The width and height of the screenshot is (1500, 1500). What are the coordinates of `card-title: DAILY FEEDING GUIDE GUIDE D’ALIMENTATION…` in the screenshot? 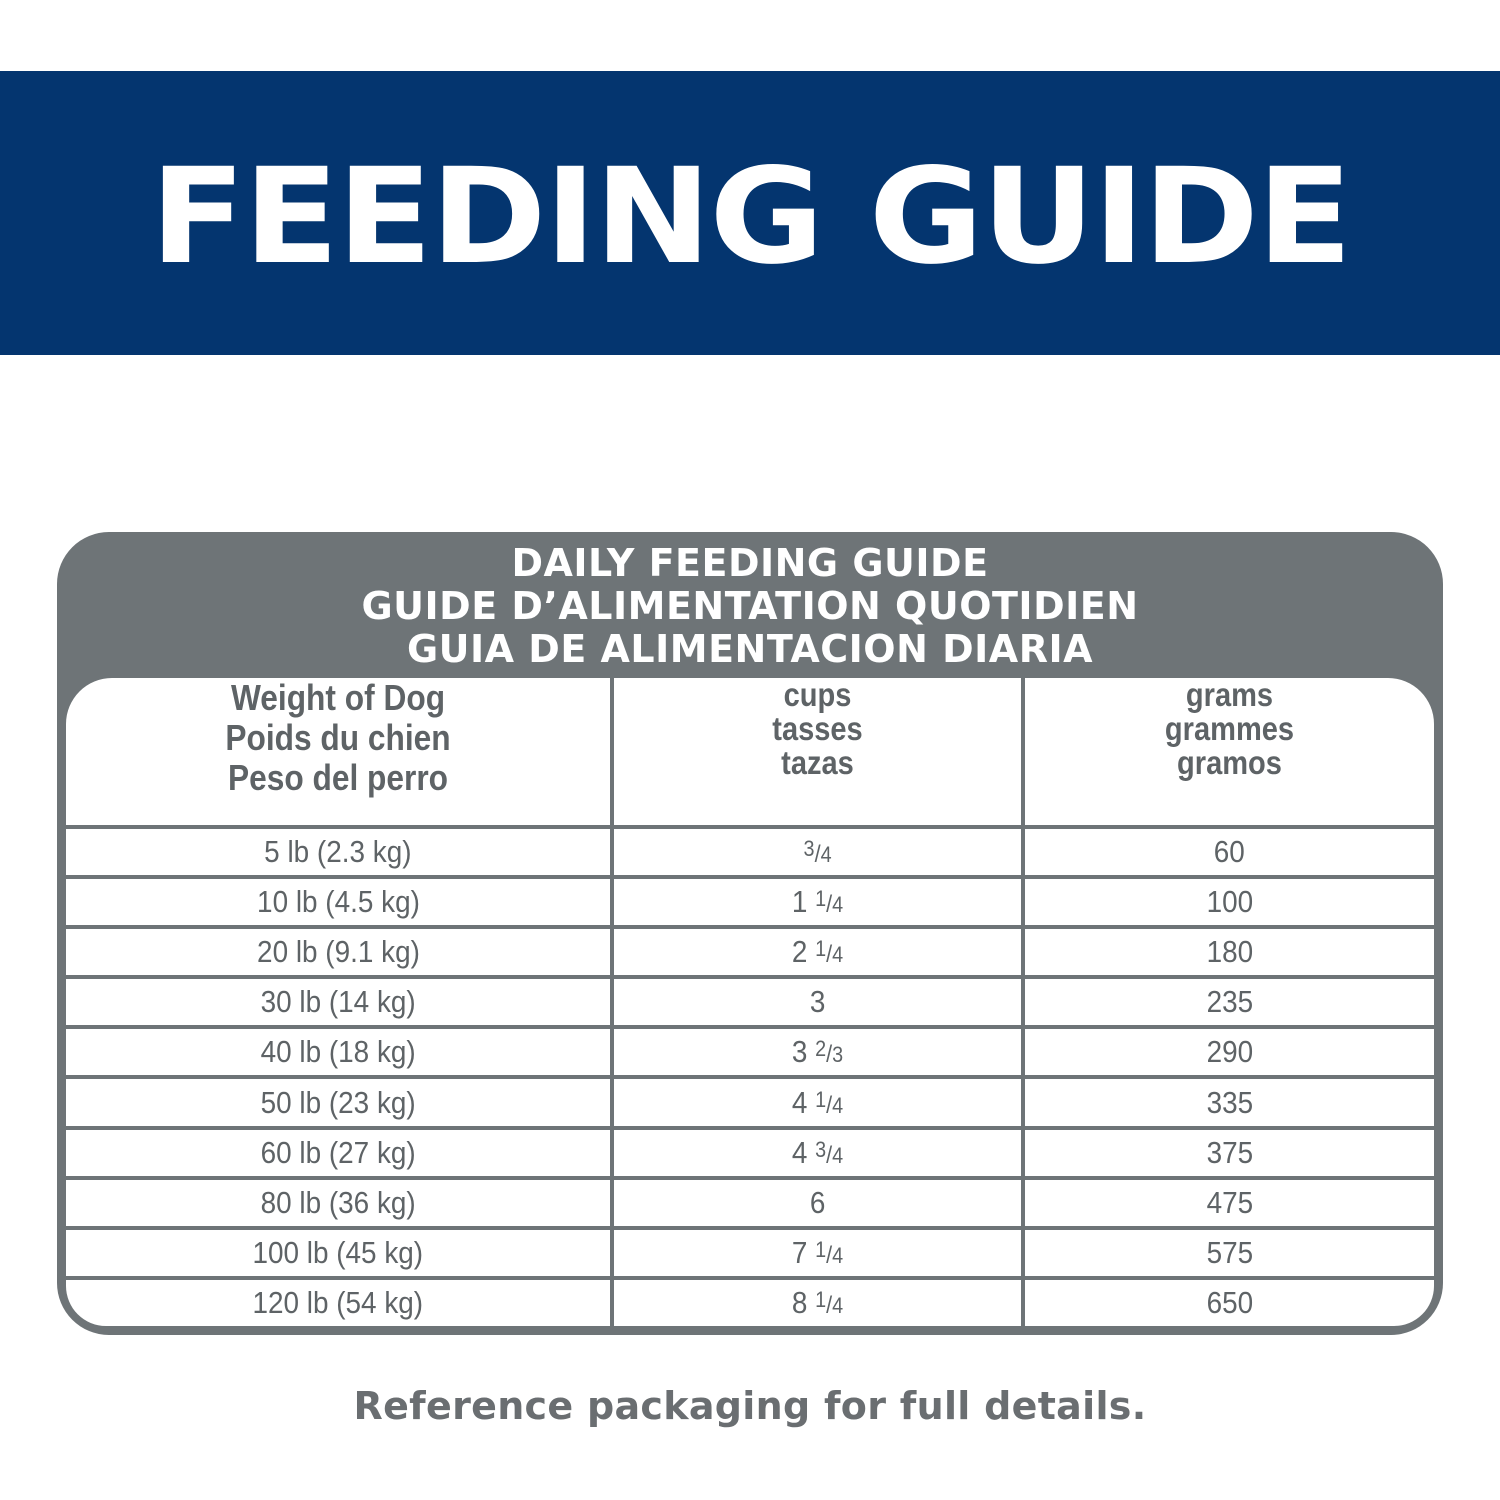 It's located at (750, 606).